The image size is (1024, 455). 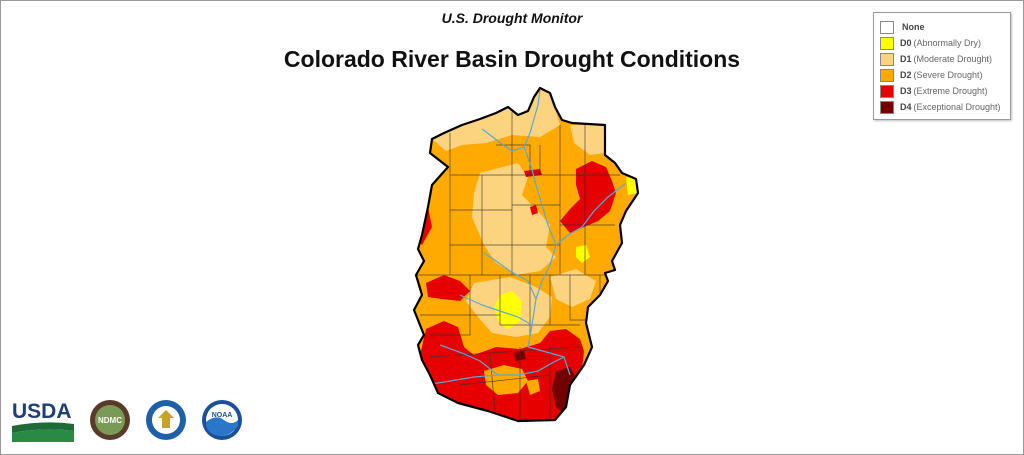 What do you see at coordinates (166, 420) in the screenshot?
I see `department-seal-logo` at bounding box center [166, 420].